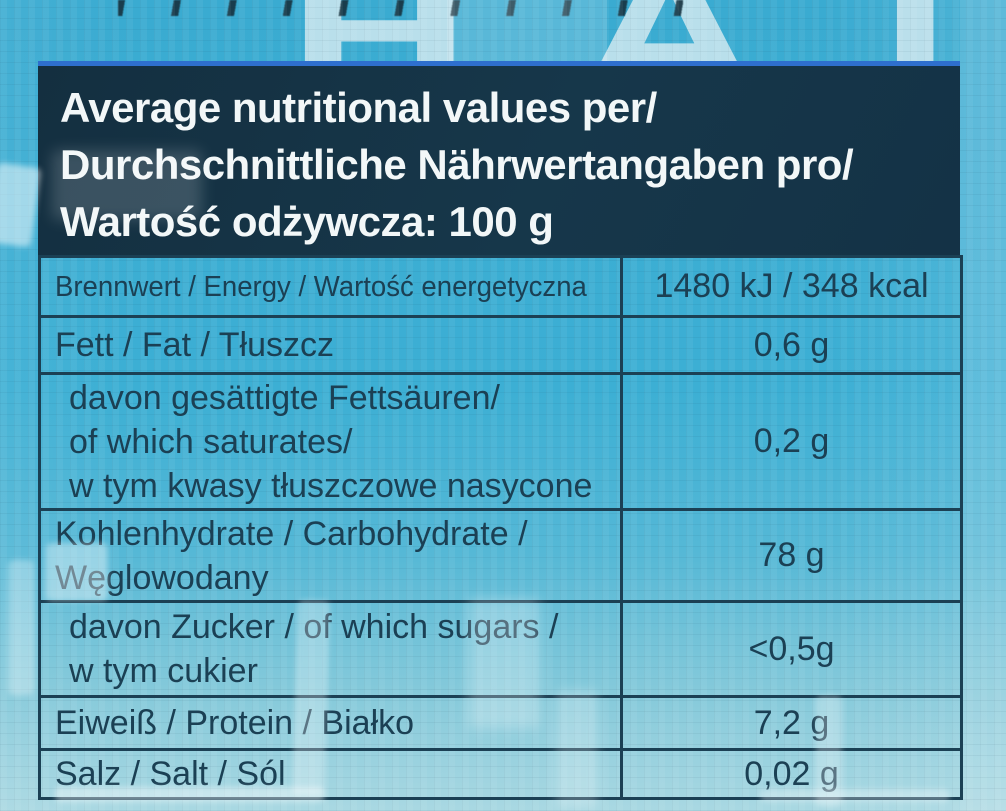  Describe the element at coordinates (211, 441) in the screenshot. I see `nutrient-label-line: of which saturates/` at that location.